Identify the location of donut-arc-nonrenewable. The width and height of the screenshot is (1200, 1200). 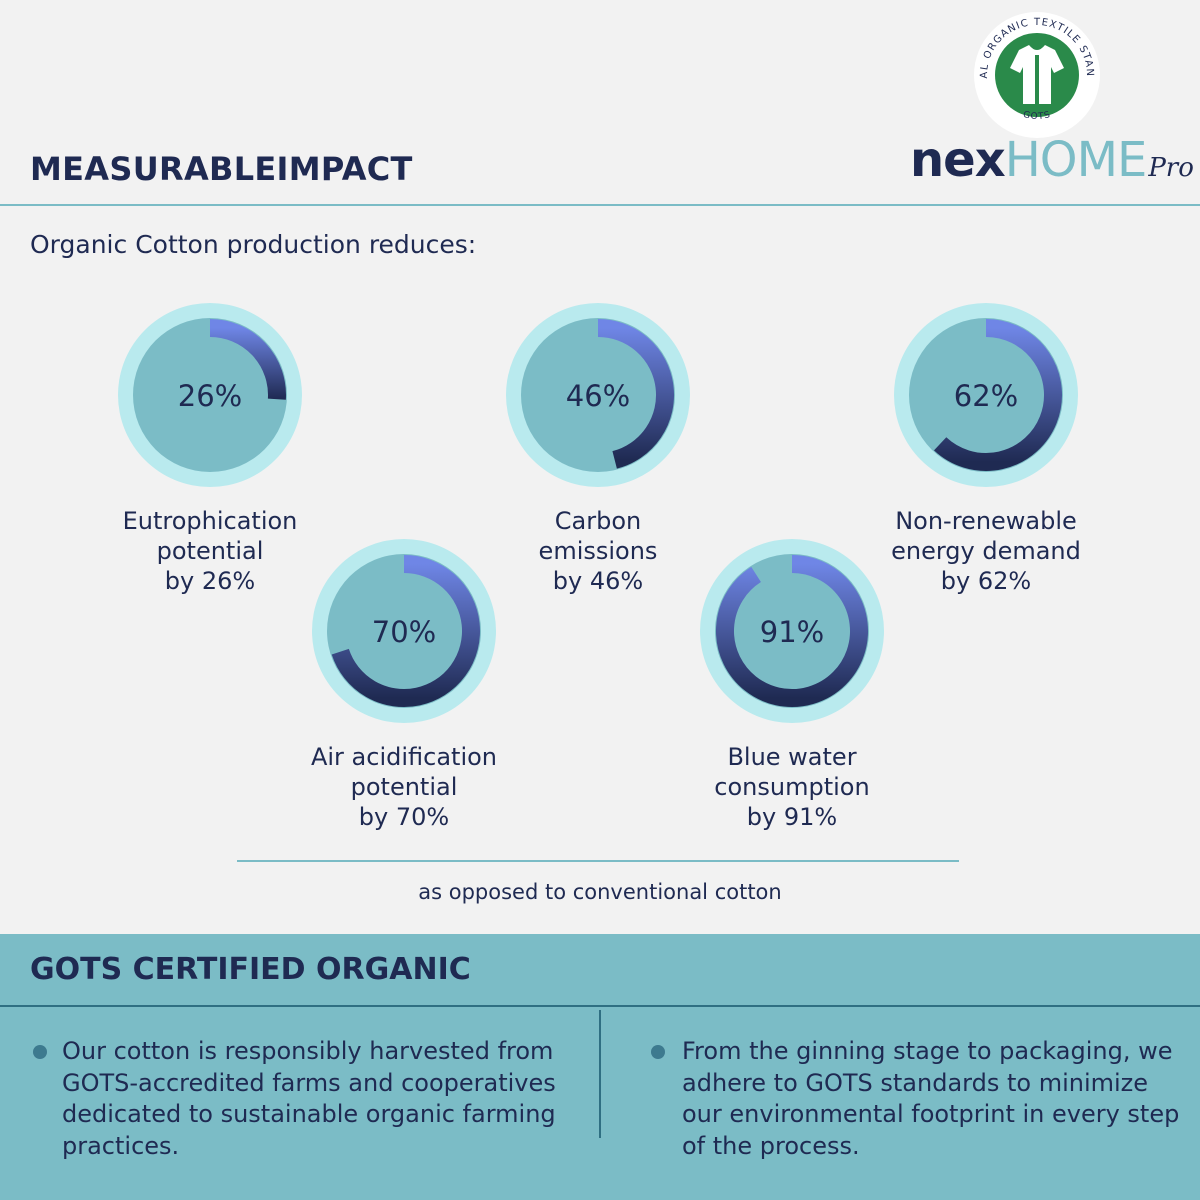
(997, 395).